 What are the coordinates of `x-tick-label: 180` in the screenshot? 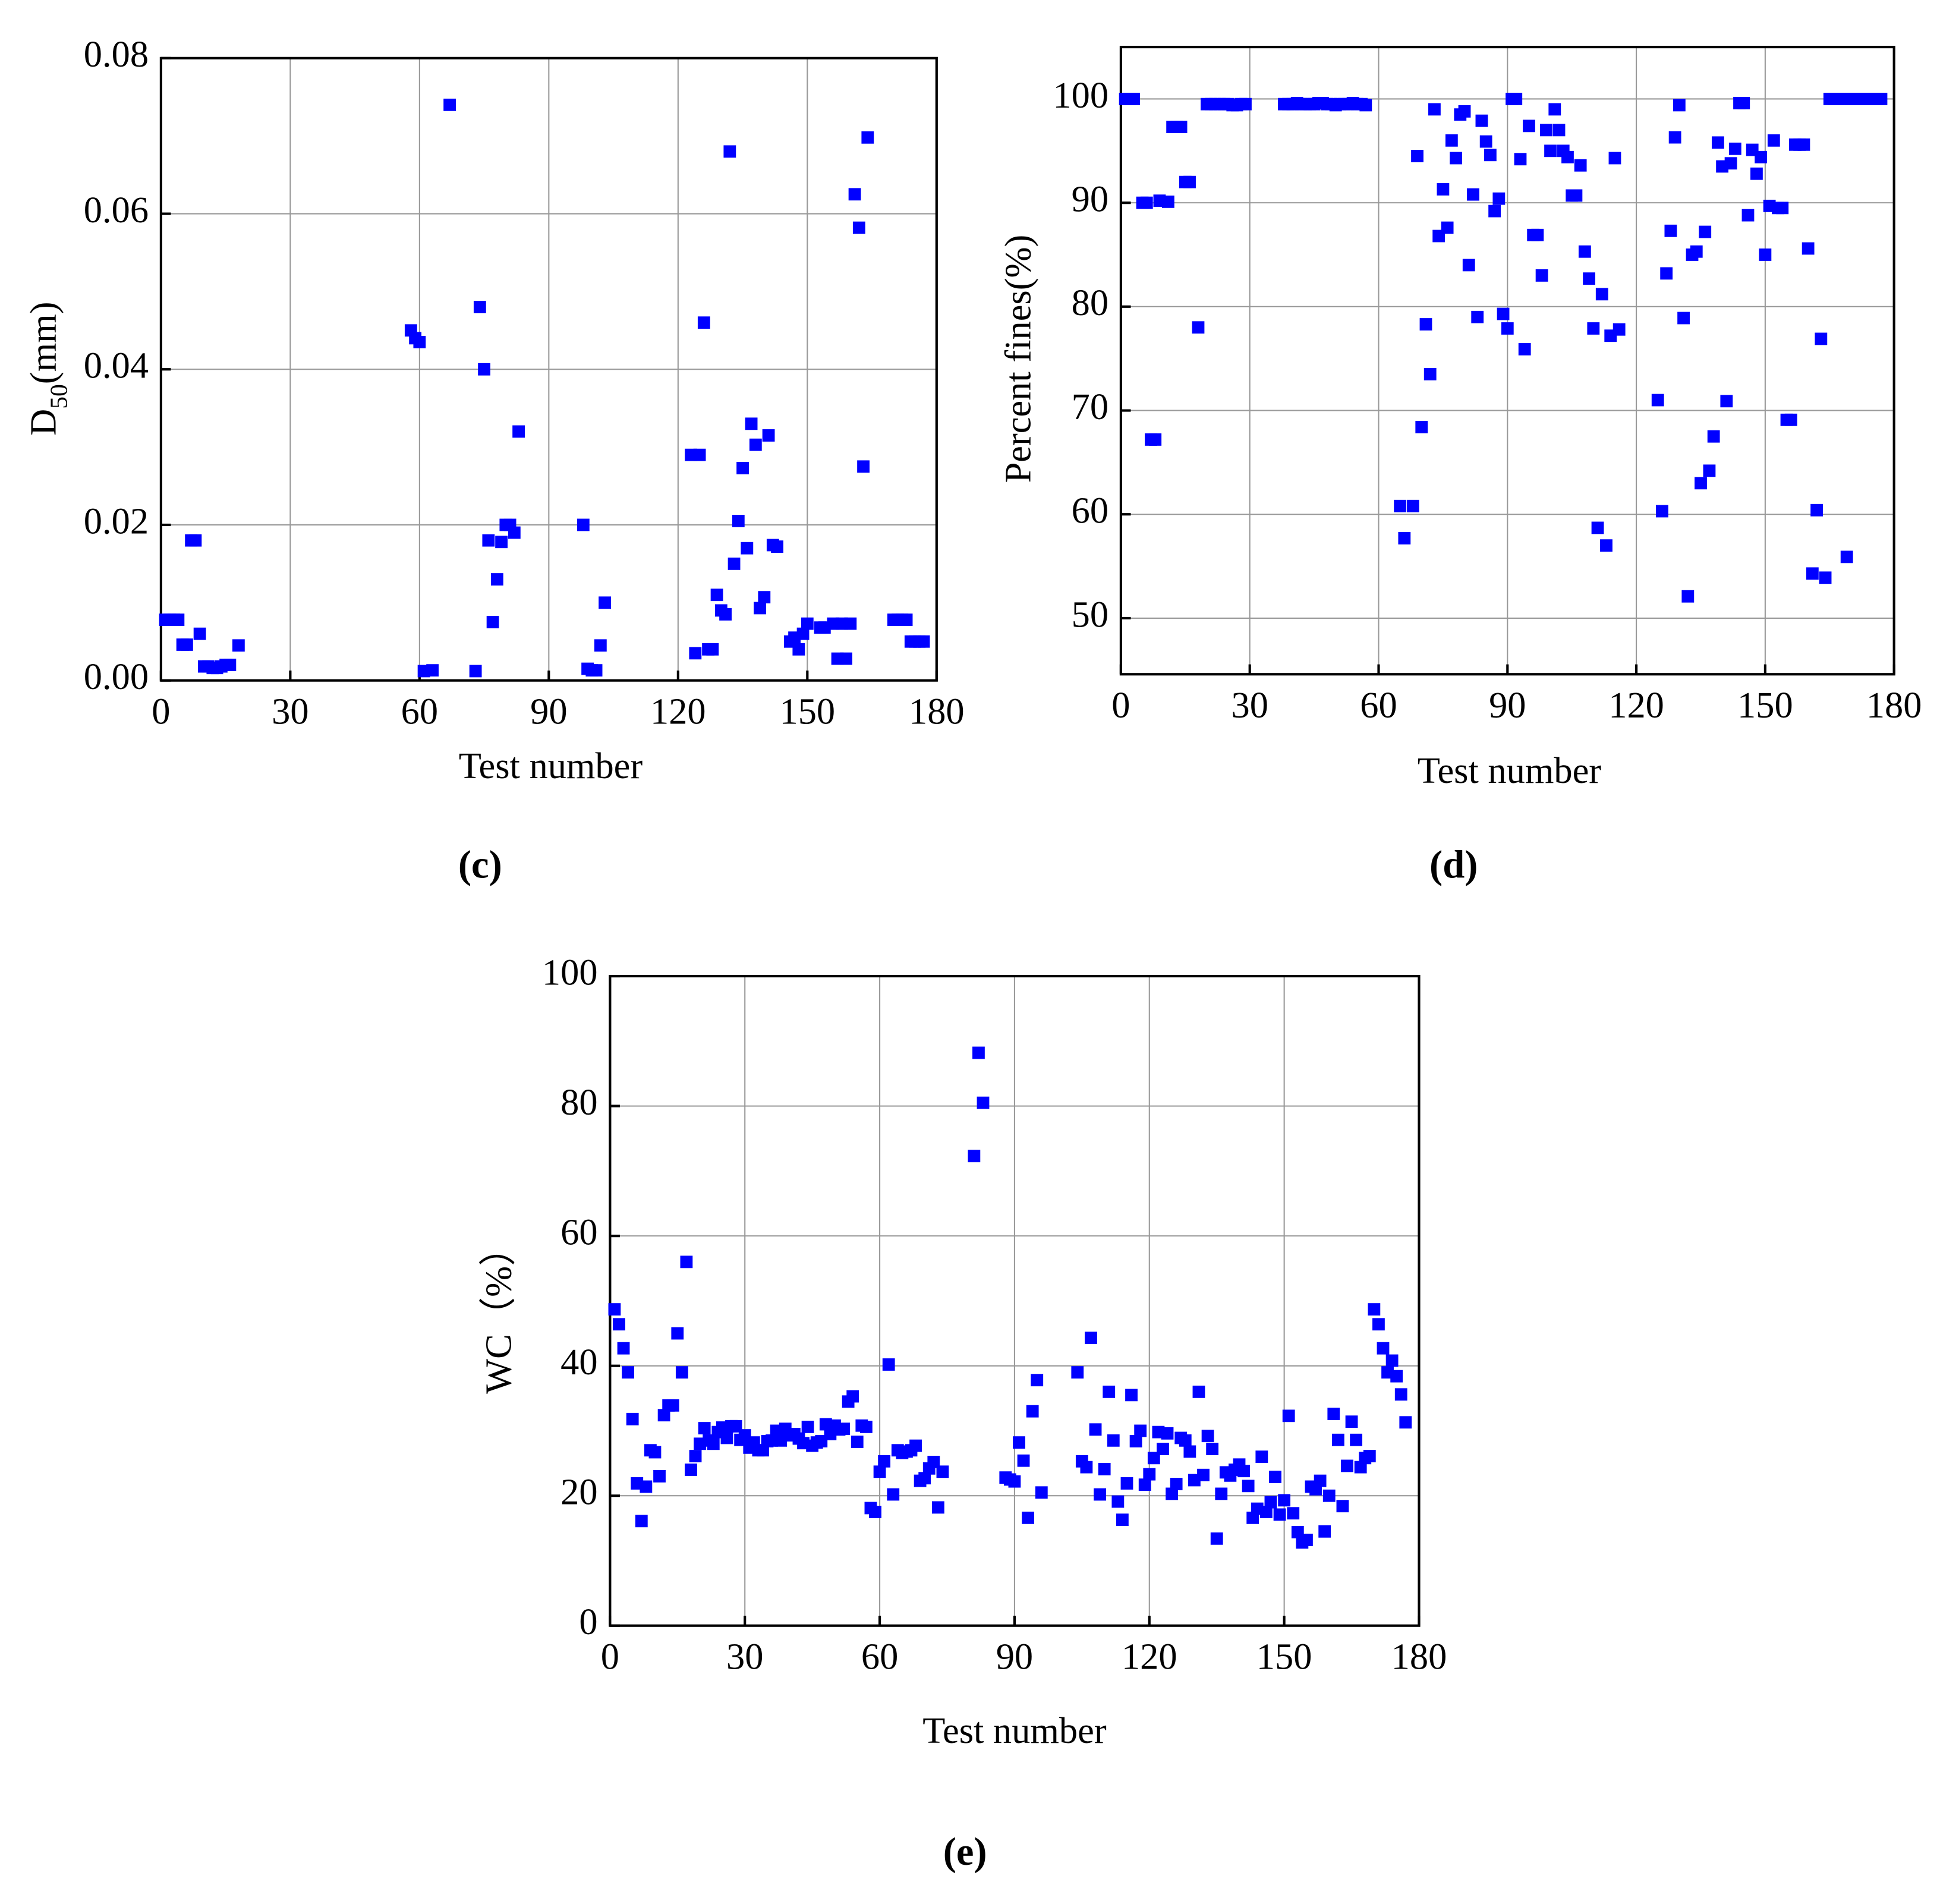 It's located at (1894, 705).